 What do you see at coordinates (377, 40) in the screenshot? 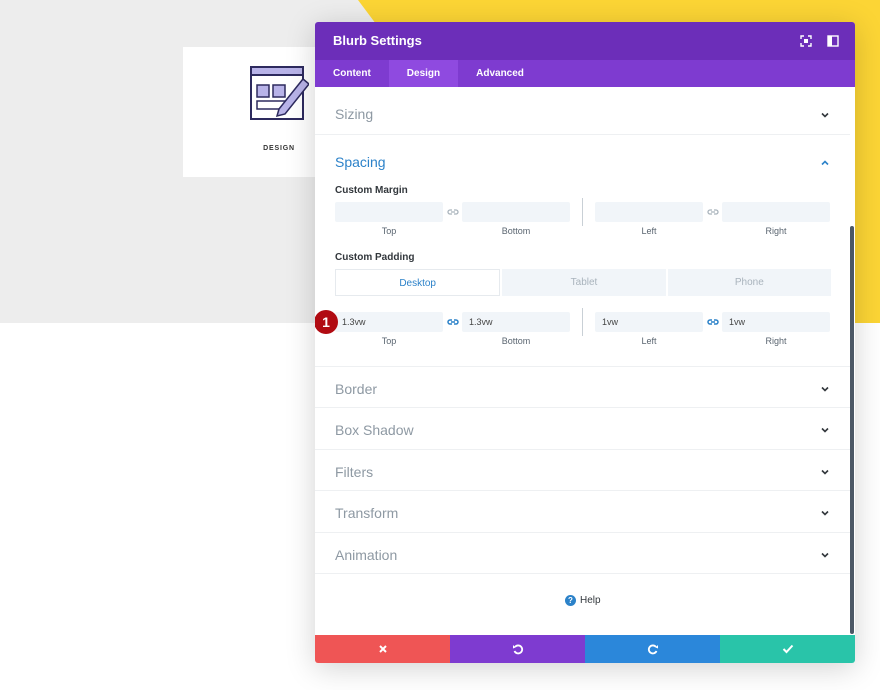
I see `modal-title: Blurb Settings` at bounding box center [377, 40].